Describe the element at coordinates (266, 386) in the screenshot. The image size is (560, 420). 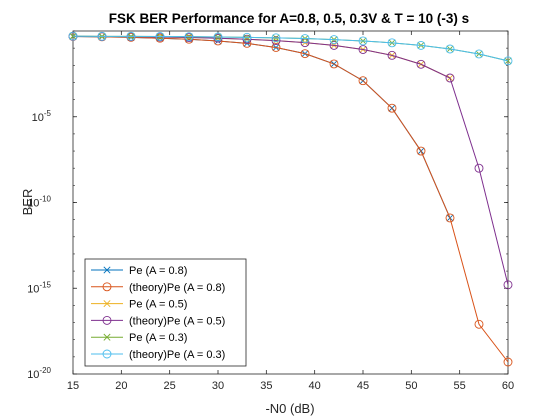
I see `x-tick-label: 35` at that location.